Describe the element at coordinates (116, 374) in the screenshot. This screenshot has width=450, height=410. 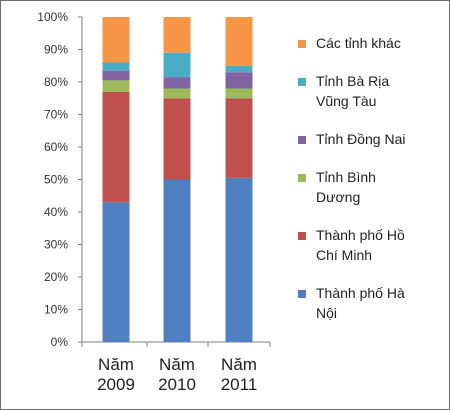
I see `x-tick-label: Năm 2009` at that location.